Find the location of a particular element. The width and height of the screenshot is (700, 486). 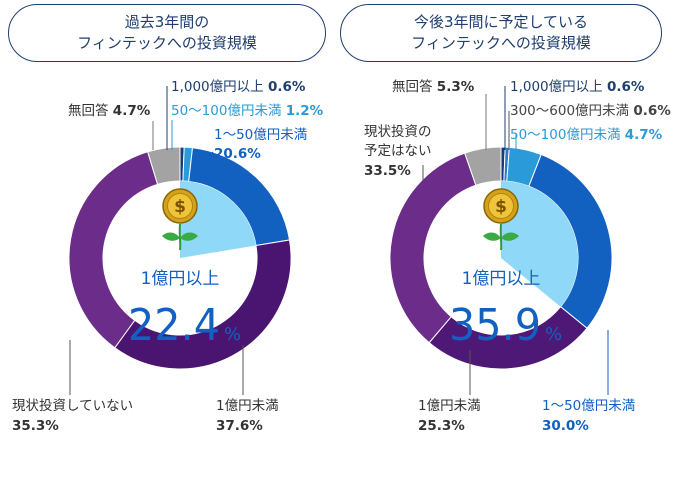

label-slice-2: 300～600億円未満 0.6% is located at coordinates (590, 111).